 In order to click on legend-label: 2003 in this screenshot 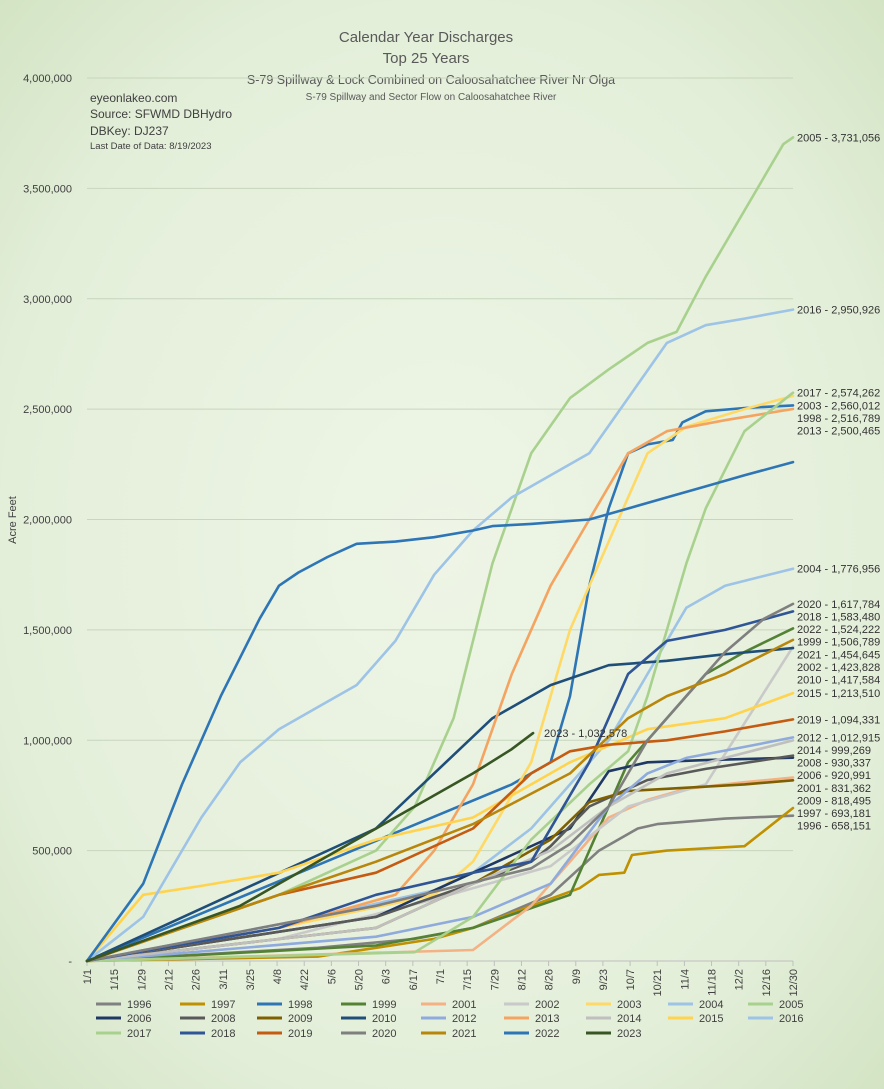, I will do `click(629, 1005)`.